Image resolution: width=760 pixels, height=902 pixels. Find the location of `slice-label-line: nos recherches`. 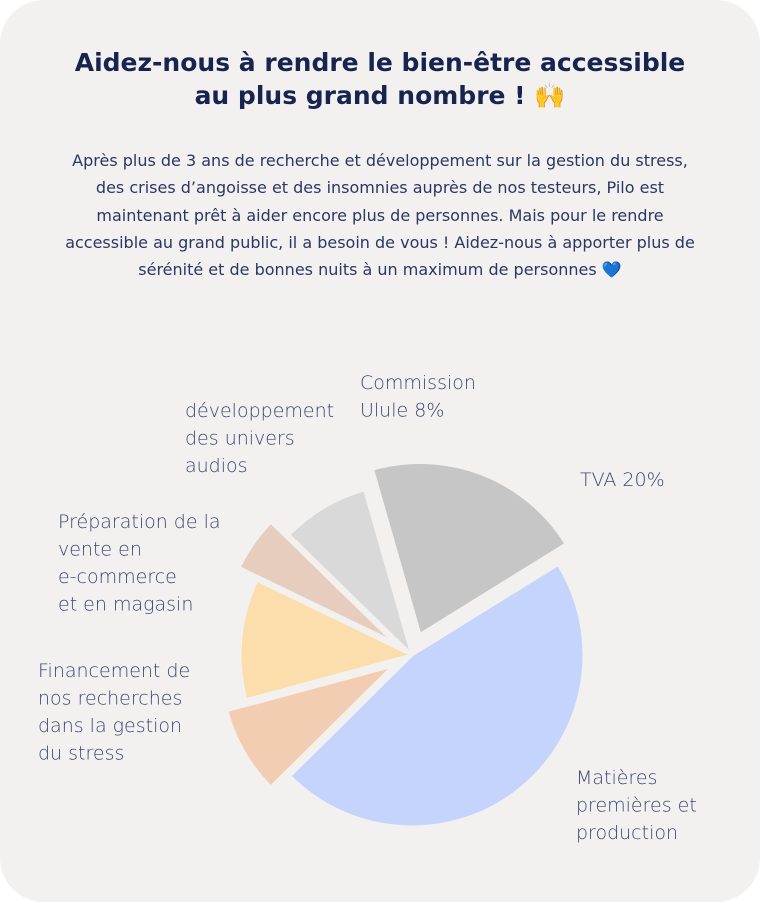

slice-label-line: nos recherches is located at coordinates (110, 699).